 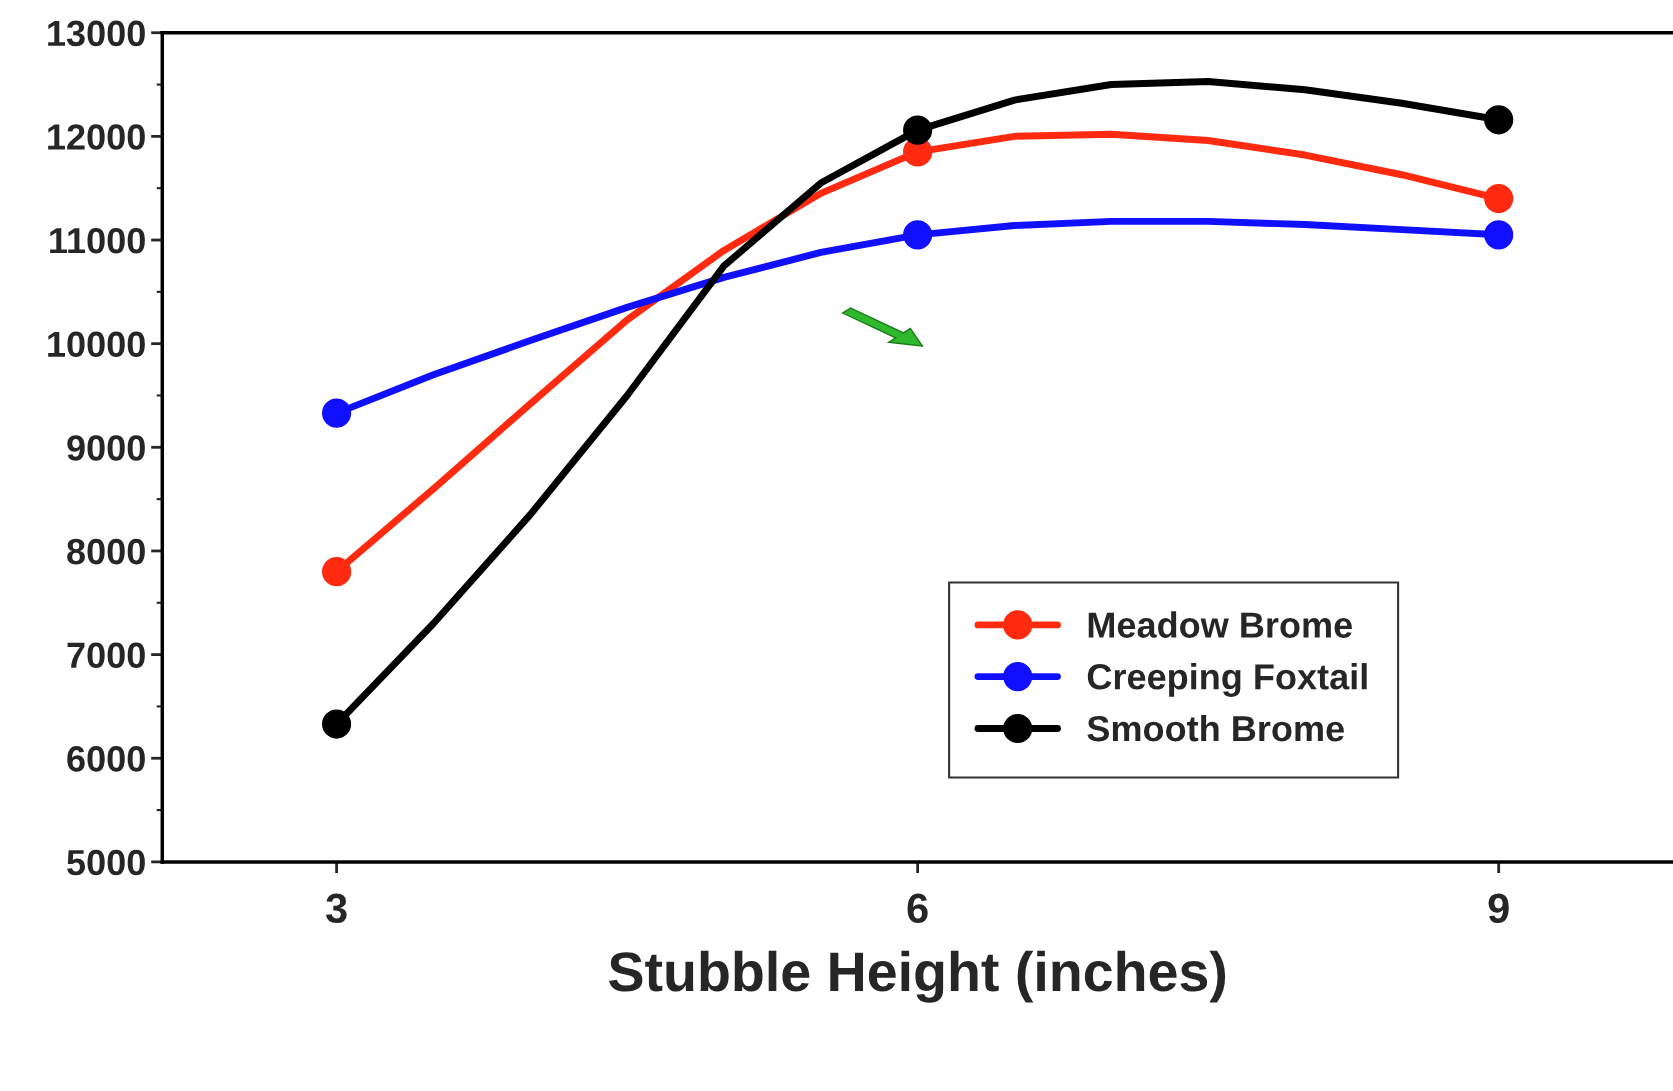 I want to click on y-tick-label: 13000, so click(x=96, y=33).